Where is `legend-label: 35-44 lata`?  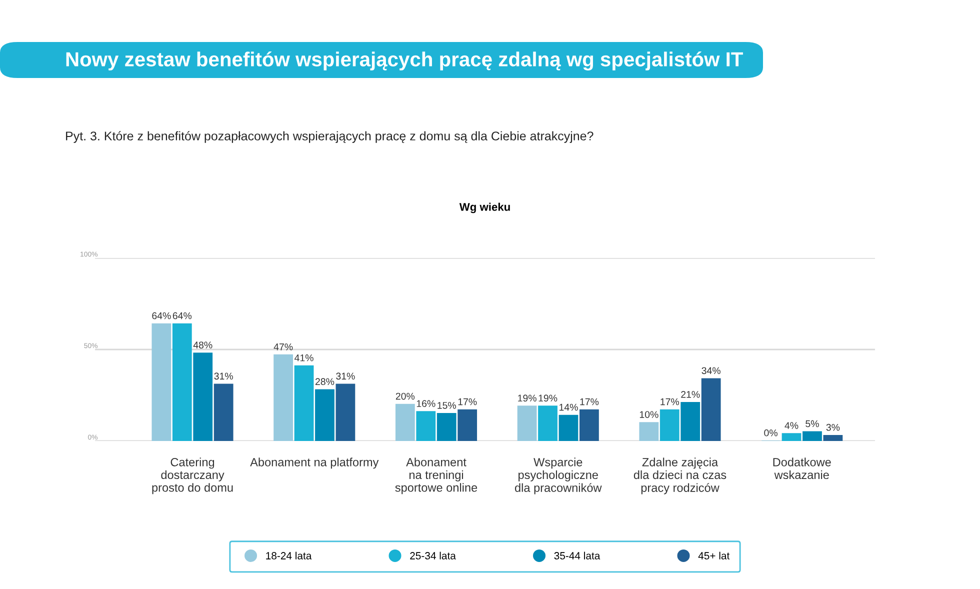 legend-label: 35-44 lata is located at coordinates (577, 556).